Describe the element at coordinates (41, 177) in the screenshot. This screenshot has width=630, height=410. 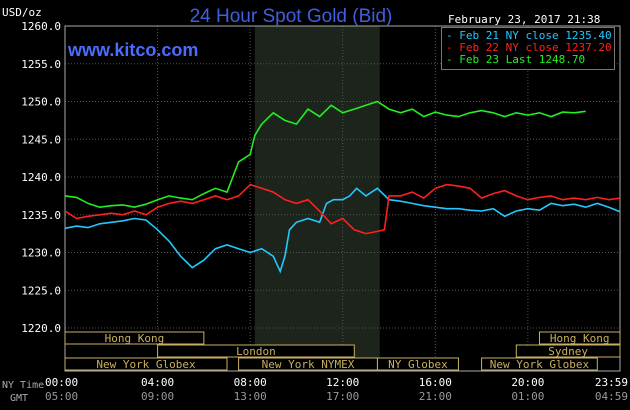
I see `y-tick-label: 1240.0` at that location.